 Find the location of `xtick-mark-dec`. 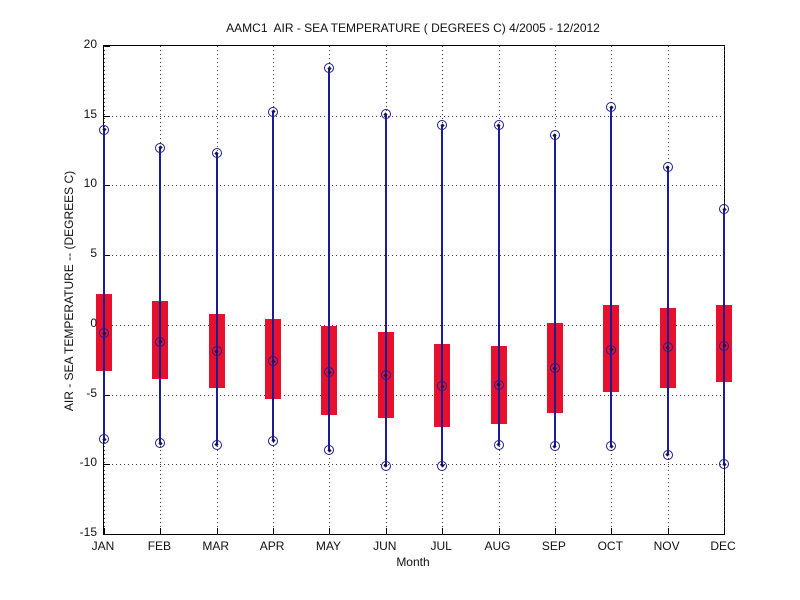

xtick-mark-dec is located at coordinates (724, 531).